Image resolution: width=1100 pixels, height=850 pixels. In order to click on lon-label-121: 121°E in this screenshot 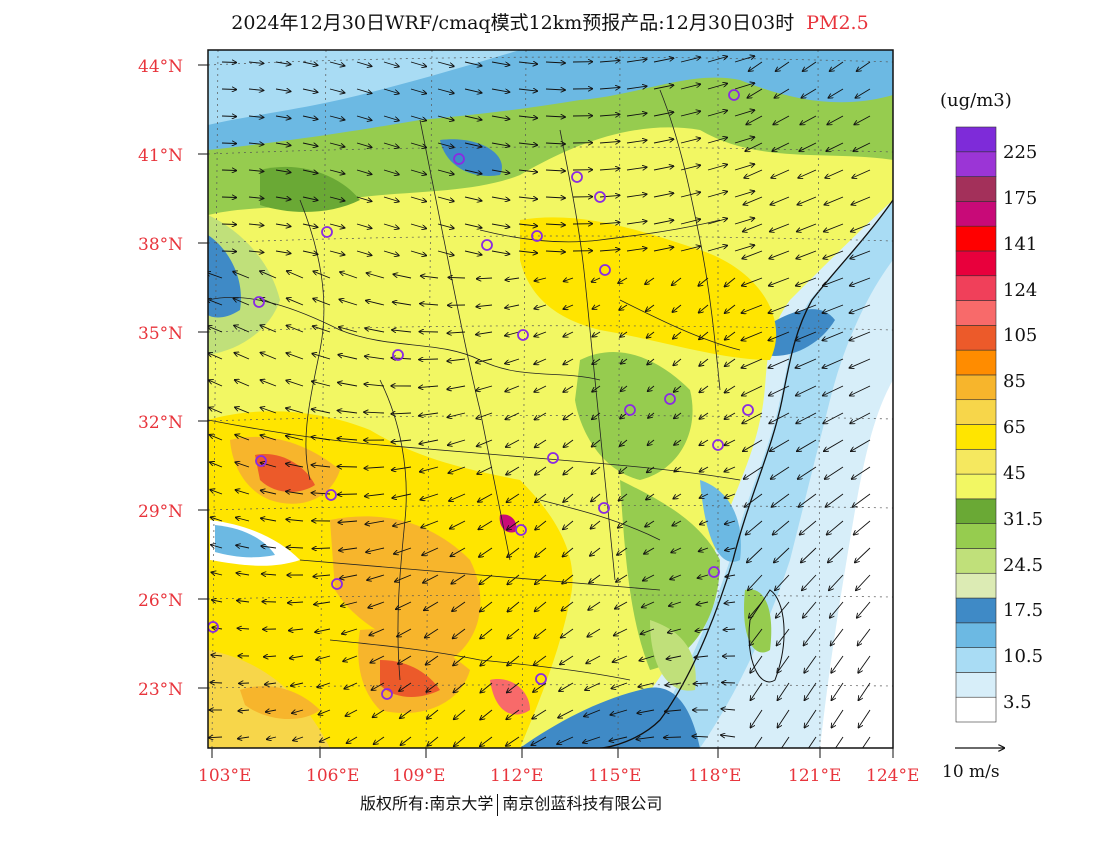, I will do `click(814, 776)`.